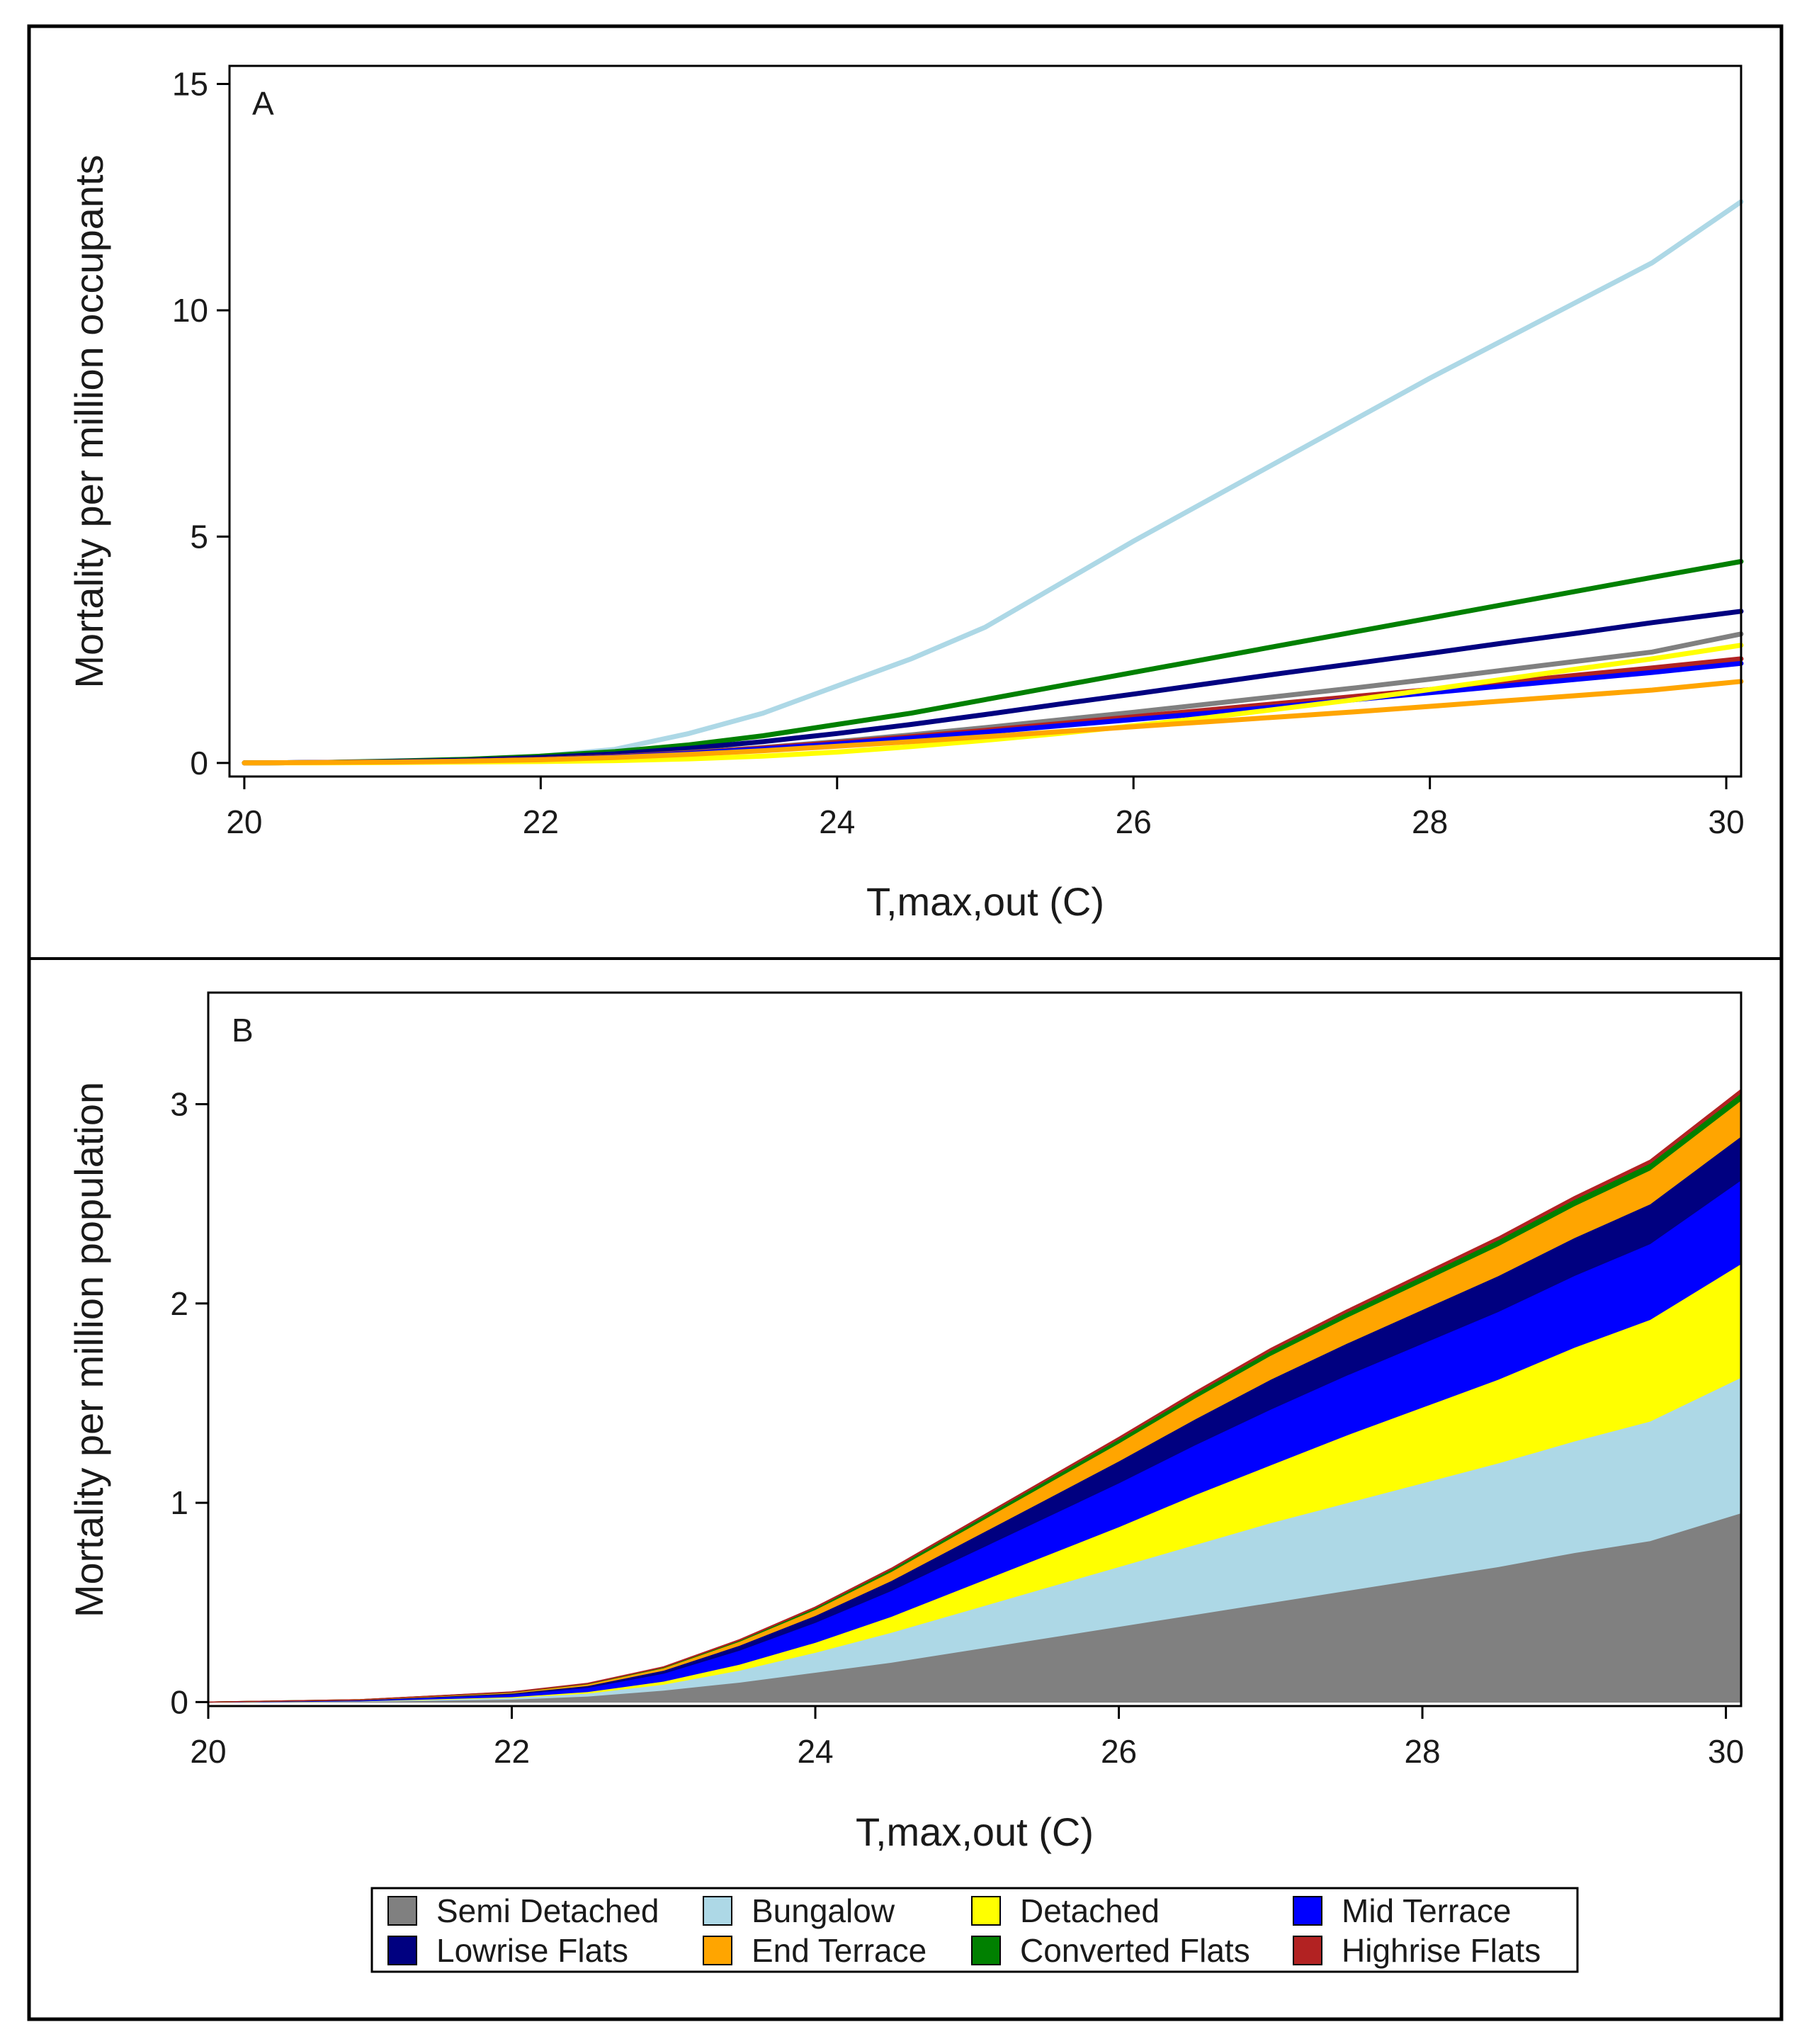 This screenshot has height=2044, width=1802. I want to click on panel-a-x-tick-label: 26, so click(1134, 822).